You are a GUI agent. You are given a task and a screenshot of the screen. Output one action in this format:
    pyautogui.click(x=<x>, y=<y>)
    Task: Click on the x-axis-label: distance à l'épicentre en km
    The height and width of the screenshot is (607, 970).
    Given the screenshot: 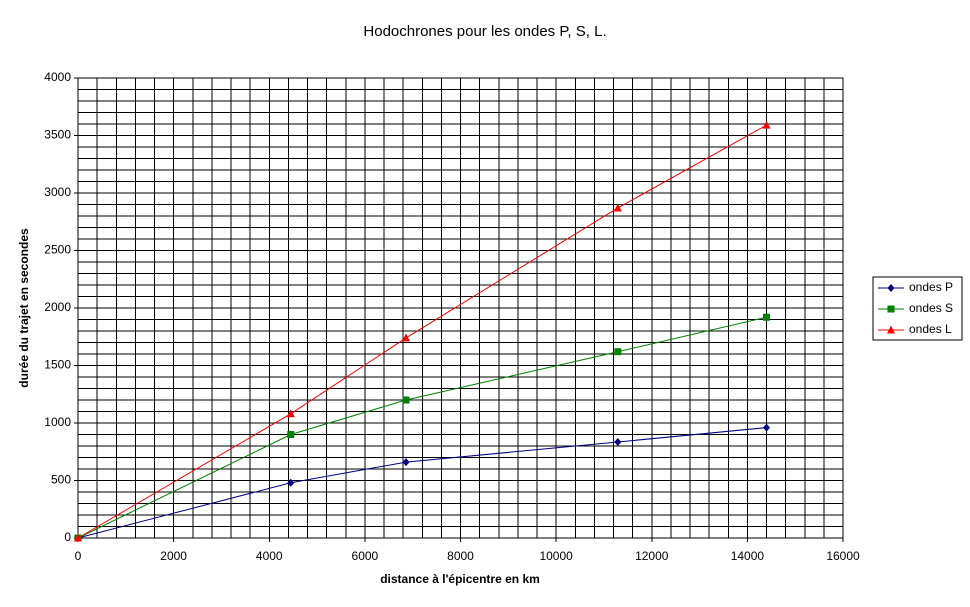 What is the action you would take?
    pyautogui.click(x=460, y=579)
    